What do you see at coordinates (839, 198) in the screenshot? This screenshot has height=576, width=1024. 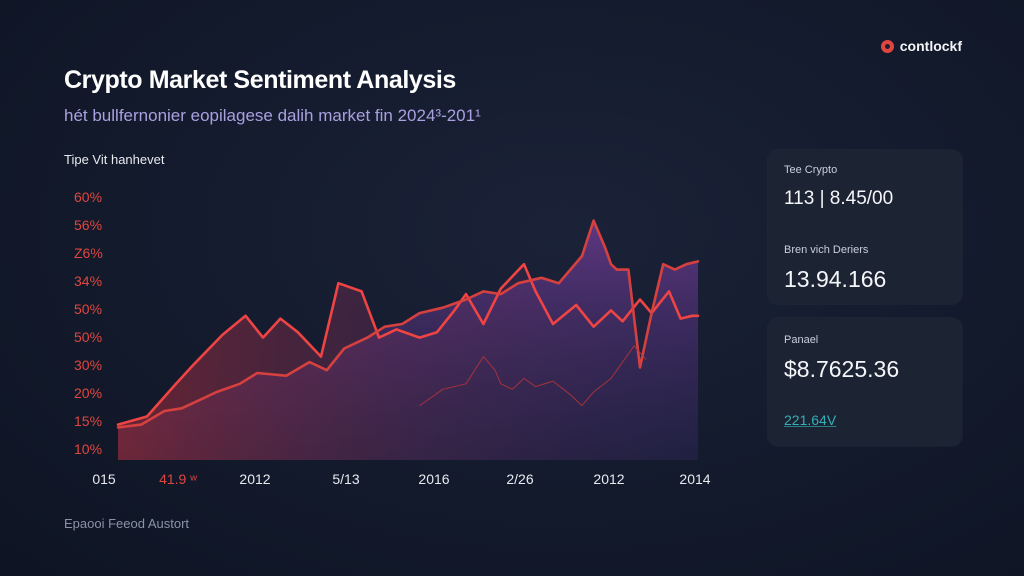 I see `card-value-tee-crypto: 113 | 8.45/00` at bounding box center [839, 198].